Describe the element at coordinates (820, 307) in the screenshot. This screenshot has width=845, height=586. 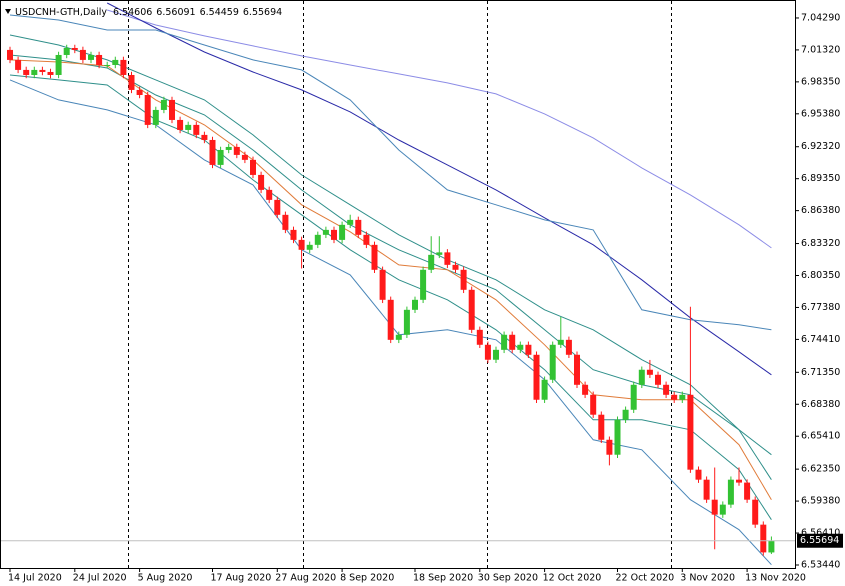
I see `y-tick-label: 6.77380` at that location.